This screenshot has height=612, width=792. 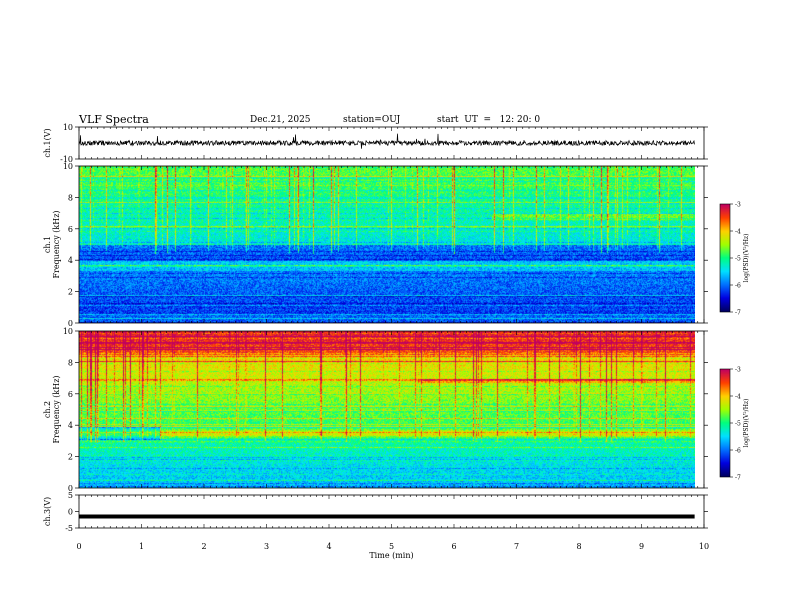 What do you see at coordinates (68, 331) in the screenshot?
I see `ch2-spectrogram-ytick-label: 10` at bounding box center [68, 331].